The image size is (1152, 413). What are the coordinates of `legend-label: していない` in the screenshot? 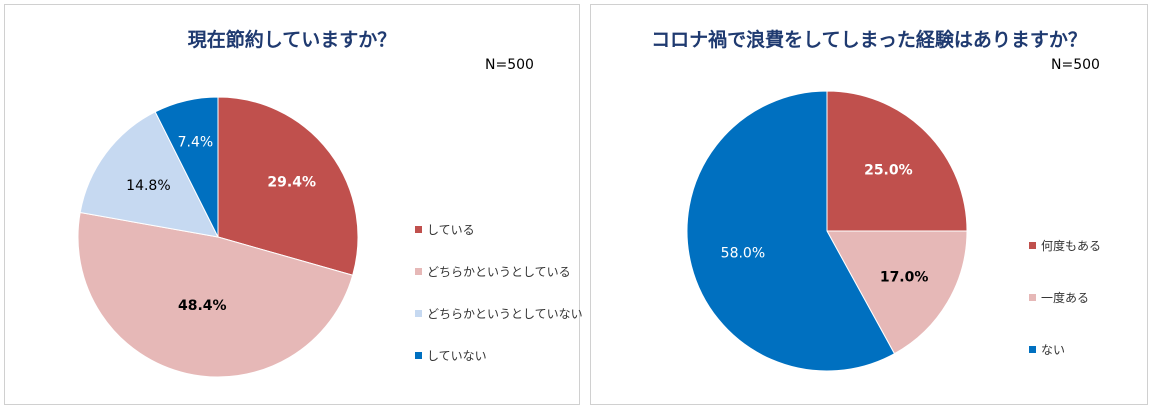 It's located at (457, 356).